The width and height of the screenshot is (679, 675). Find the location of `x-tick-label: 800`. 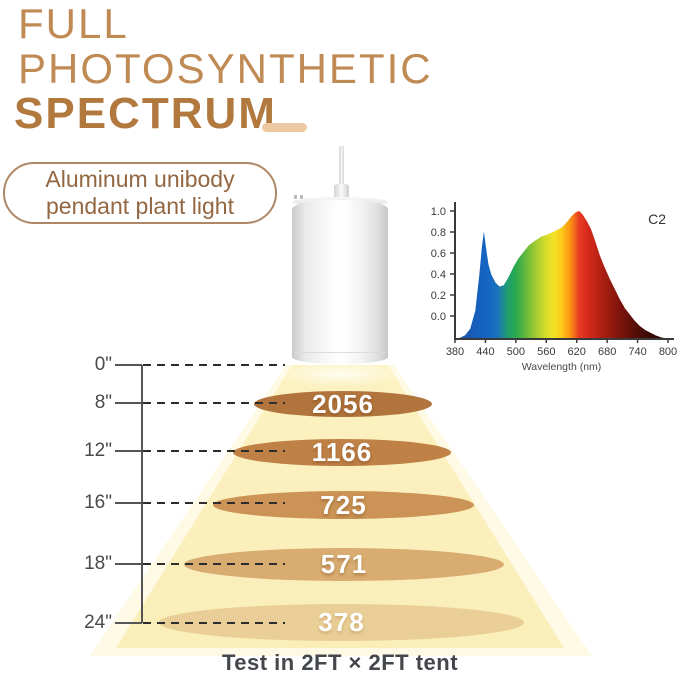

x-tick-label: 800 is located at coordinates (668, 352).